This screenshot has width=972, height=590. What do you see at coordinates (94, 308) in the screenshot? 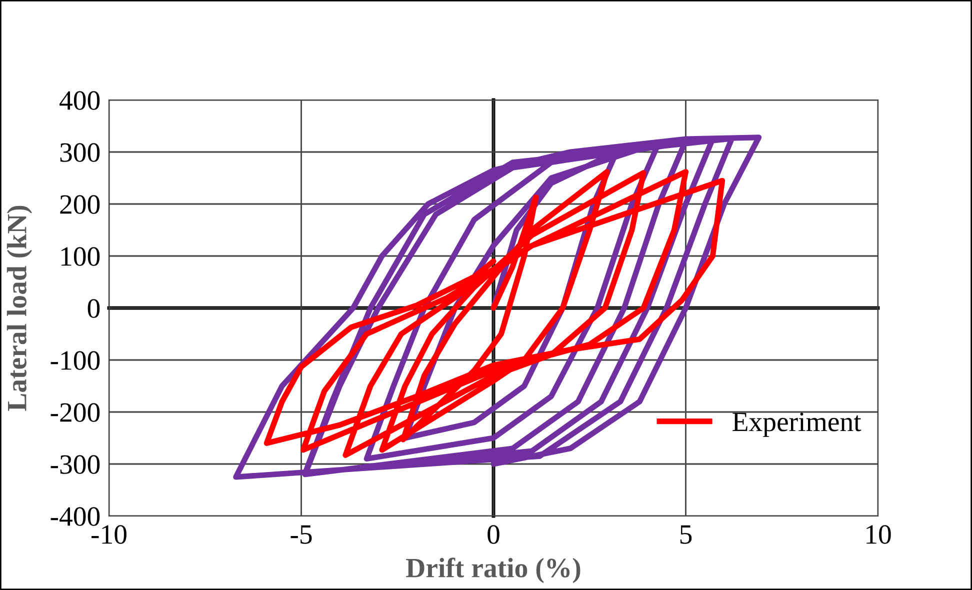
I see `y-tick-label: 0` at bounding box center [94, 308].